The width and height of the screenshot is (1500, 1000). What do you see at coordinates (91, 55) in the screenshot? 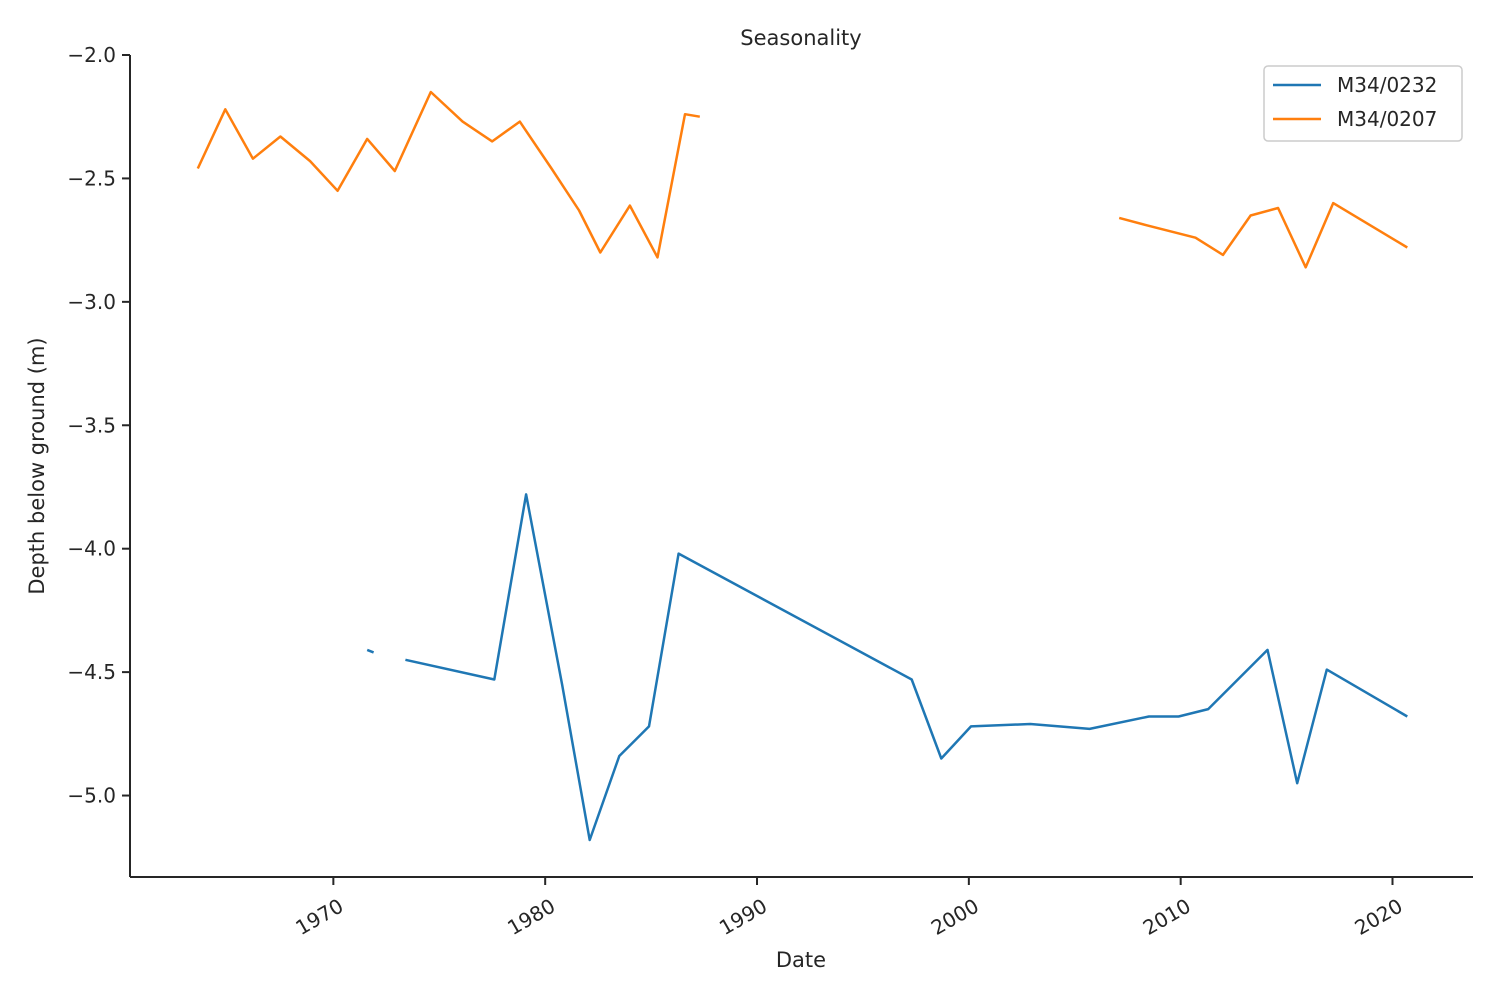
I see `y-tick-label: −2.0` at bounding box center [91, 55].